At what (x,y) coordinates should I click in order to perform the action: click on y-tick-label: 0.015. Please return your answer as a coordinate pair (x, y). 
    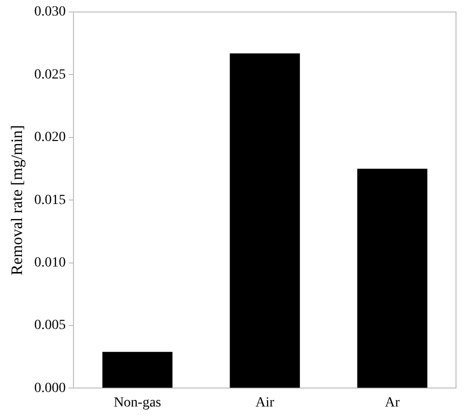
    Looking at the image, I should click on (50, 200).